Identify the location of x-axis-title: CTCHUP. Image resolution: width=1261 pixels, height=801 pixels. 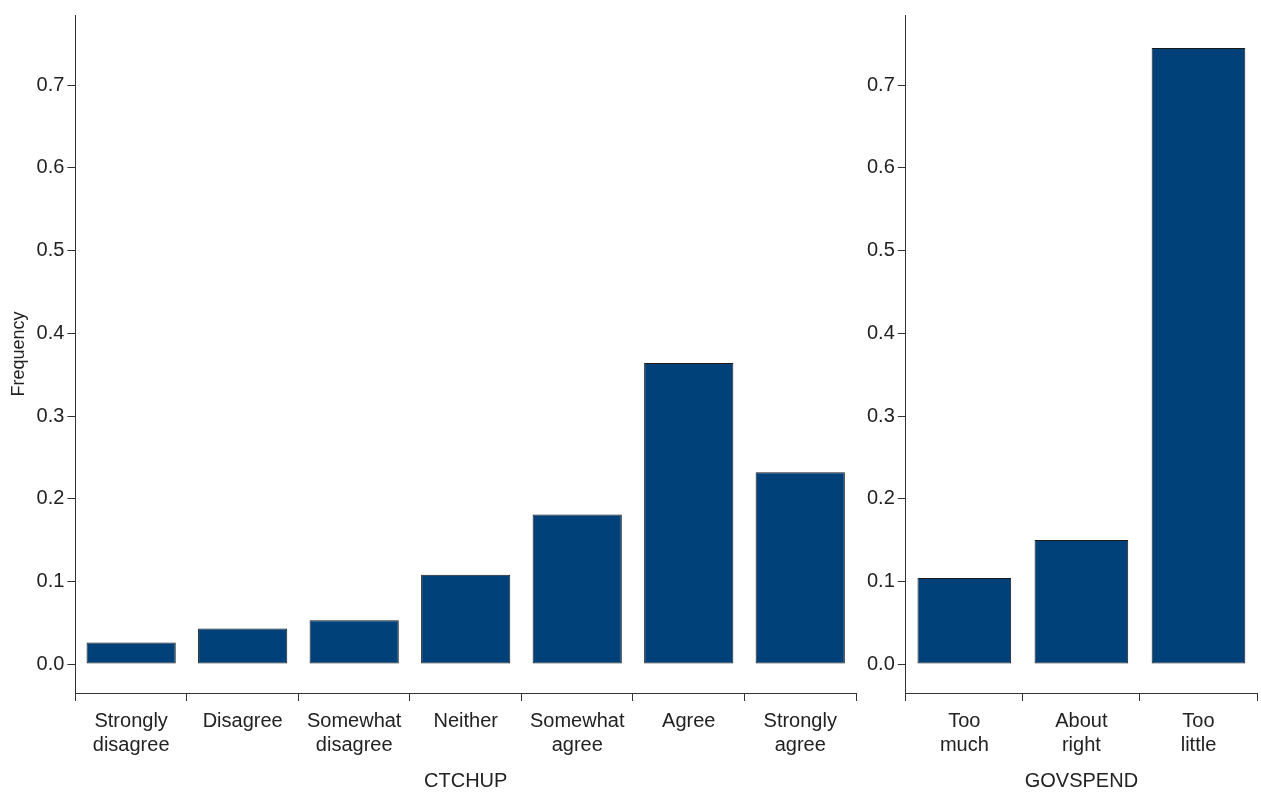
(466, 779).